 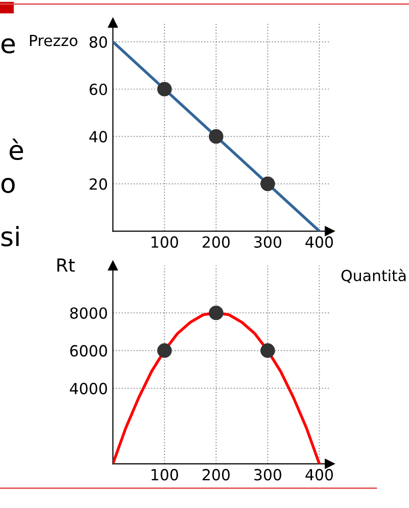 What do you see at coordinates (99, 42) in the screenshot?
I see `y-tick-label: 80` at bounding box center [99, 42].